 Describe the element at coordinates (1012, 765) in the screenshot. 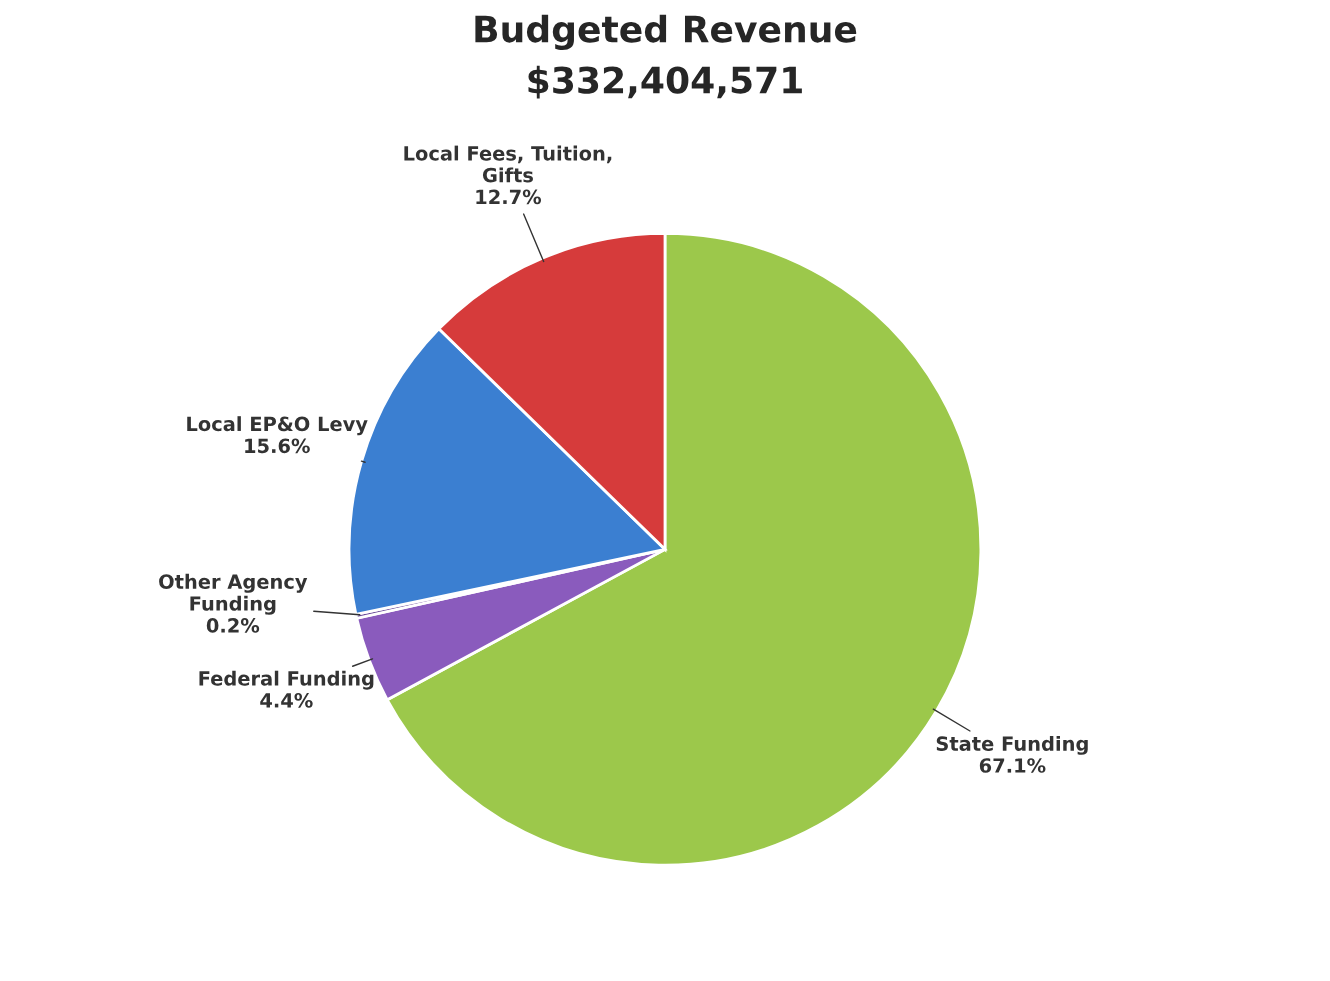

I see `data-label: 67.1%` at that location.